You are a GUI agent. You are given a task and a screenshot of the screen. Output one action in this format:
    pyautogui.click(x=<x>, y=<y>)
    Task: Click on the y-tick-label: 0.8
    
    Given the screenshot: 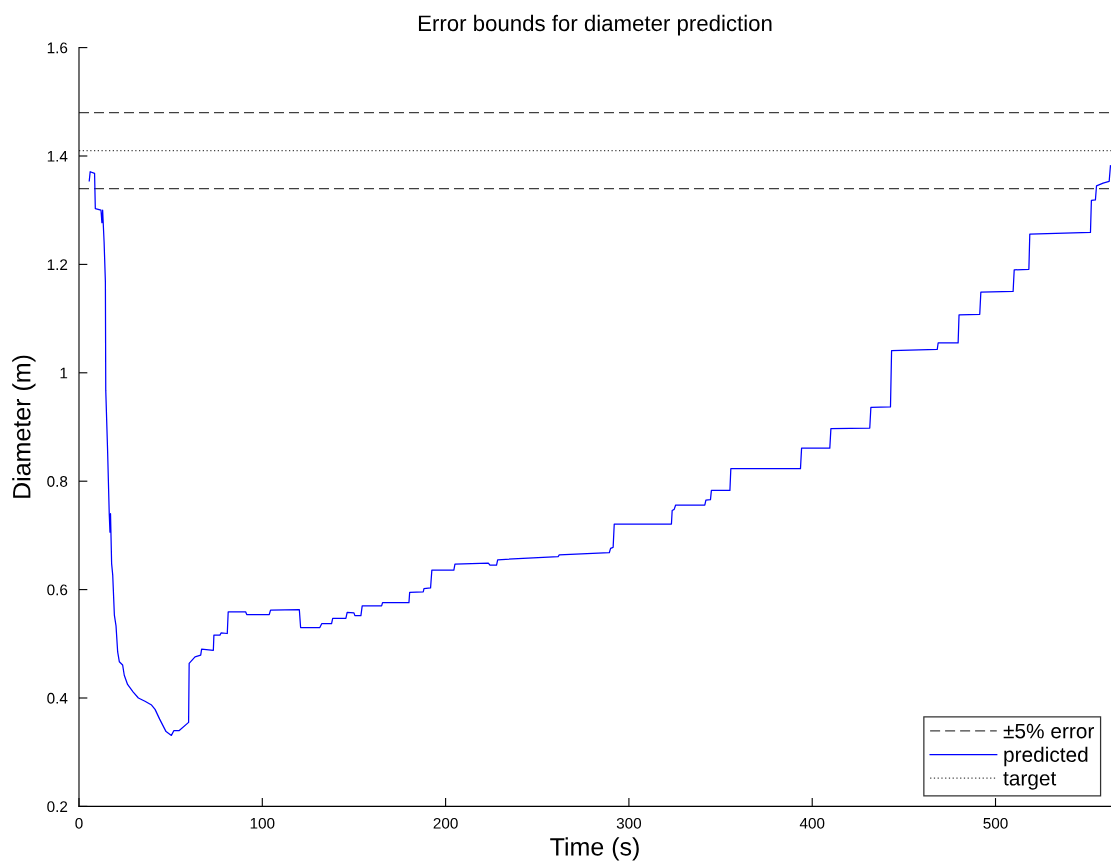 What is the action you would take?
    pyautogui.click(x=57, y=481)
    